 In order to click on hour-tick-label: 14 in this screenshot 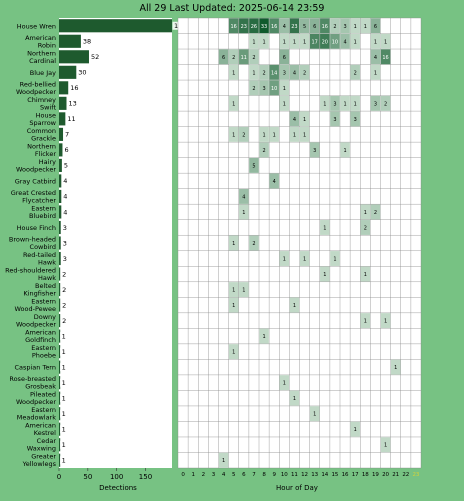, I will do `click(324, 475)`.